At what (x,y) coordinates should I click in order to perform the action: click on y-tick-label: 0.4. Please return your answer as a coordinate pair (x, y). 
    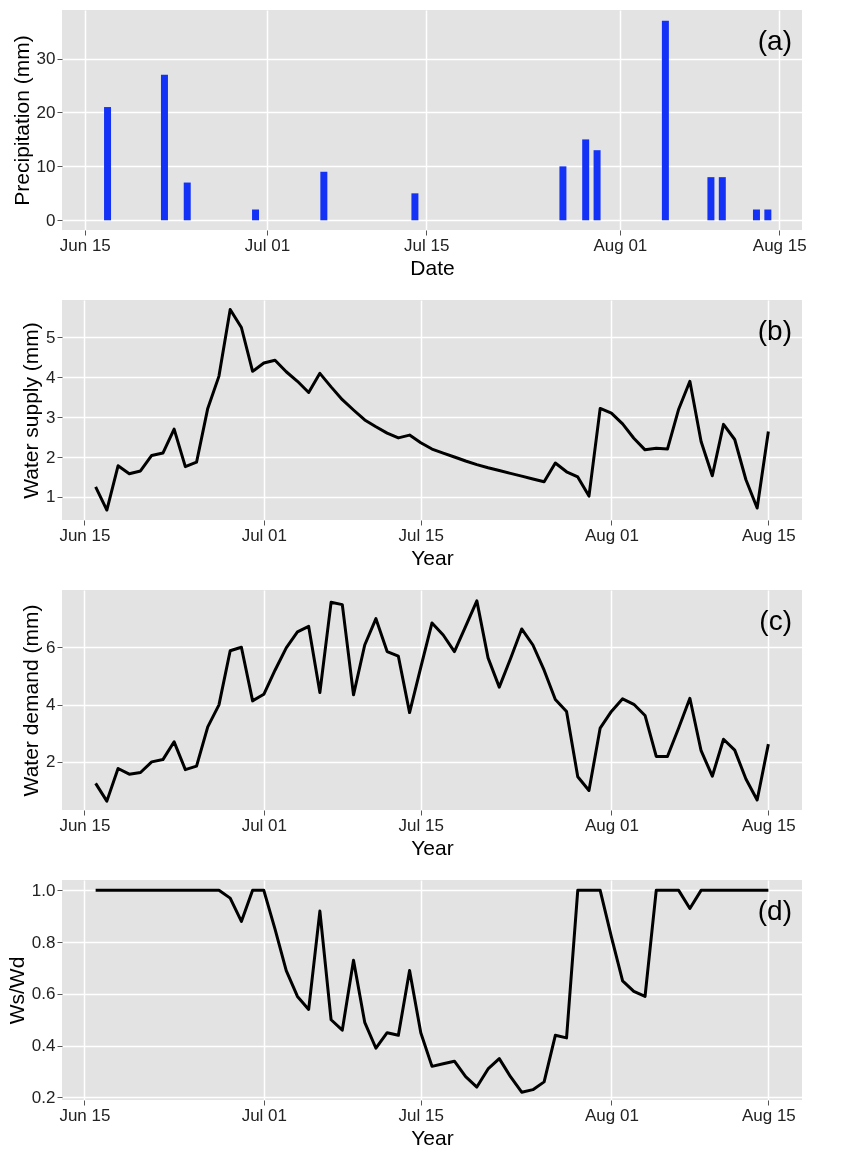
    Looking at the image, I should click on (43, 1046).